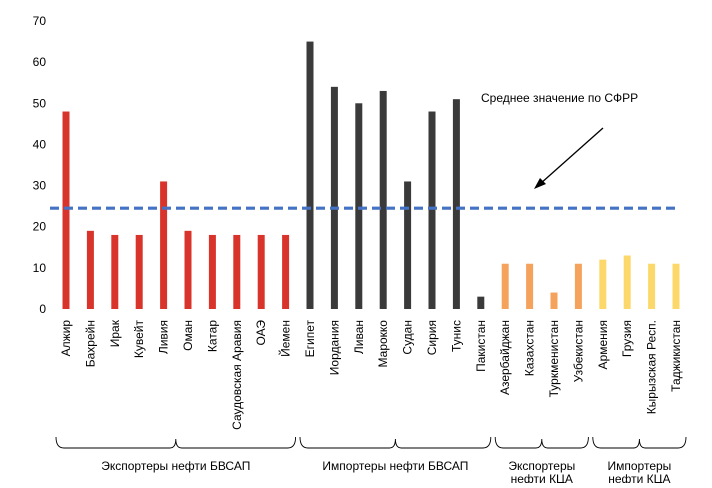 This screenshot has width=712, height=488. Describe the element at coordinates (66, 338) in the screenshot. I see `x-tick-label: Алжир` at that location.